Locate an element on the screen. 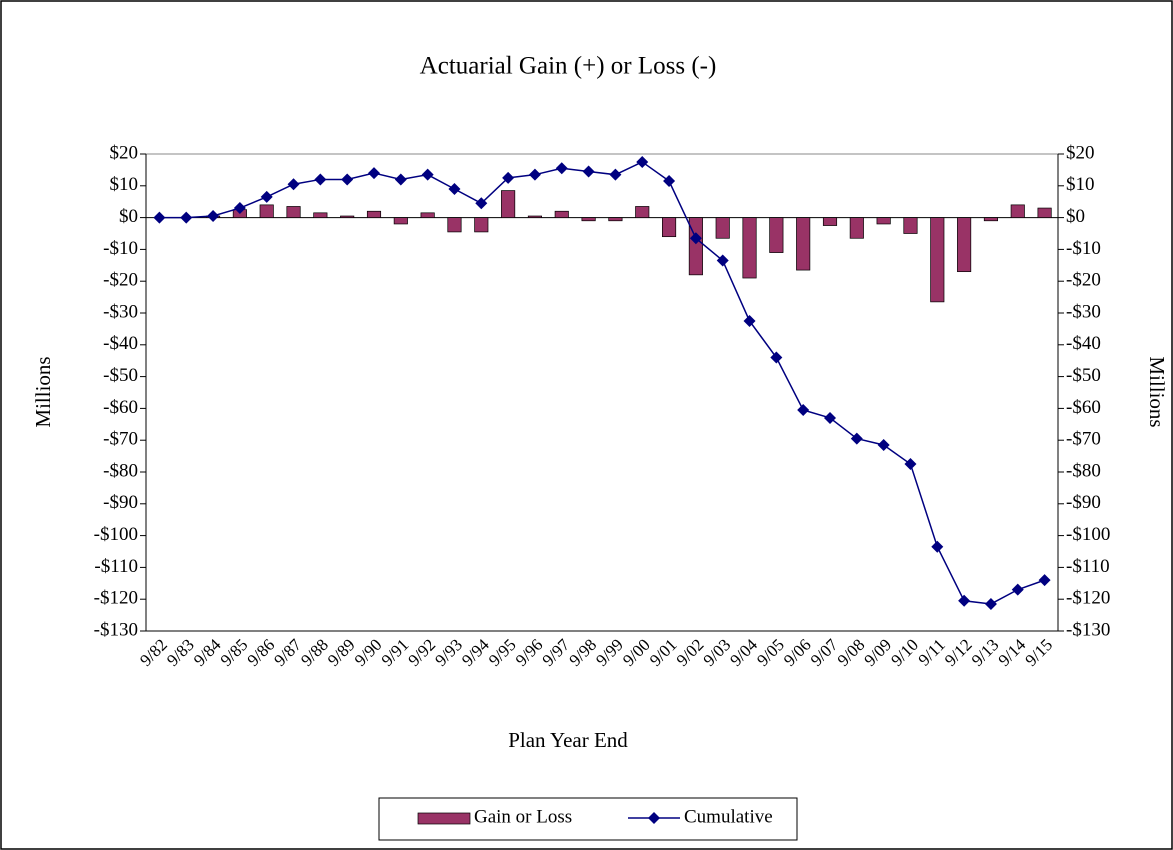 This screenshot has width=1173, height=850. legend-label: Gain or Loss is located at coordinates (523, 816).